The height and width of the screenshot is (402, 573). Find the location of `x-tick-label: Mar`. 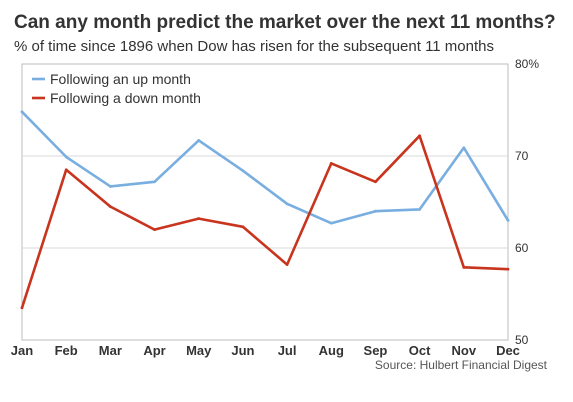

x-tick-label: Mar is located at coordinates (110, 350).